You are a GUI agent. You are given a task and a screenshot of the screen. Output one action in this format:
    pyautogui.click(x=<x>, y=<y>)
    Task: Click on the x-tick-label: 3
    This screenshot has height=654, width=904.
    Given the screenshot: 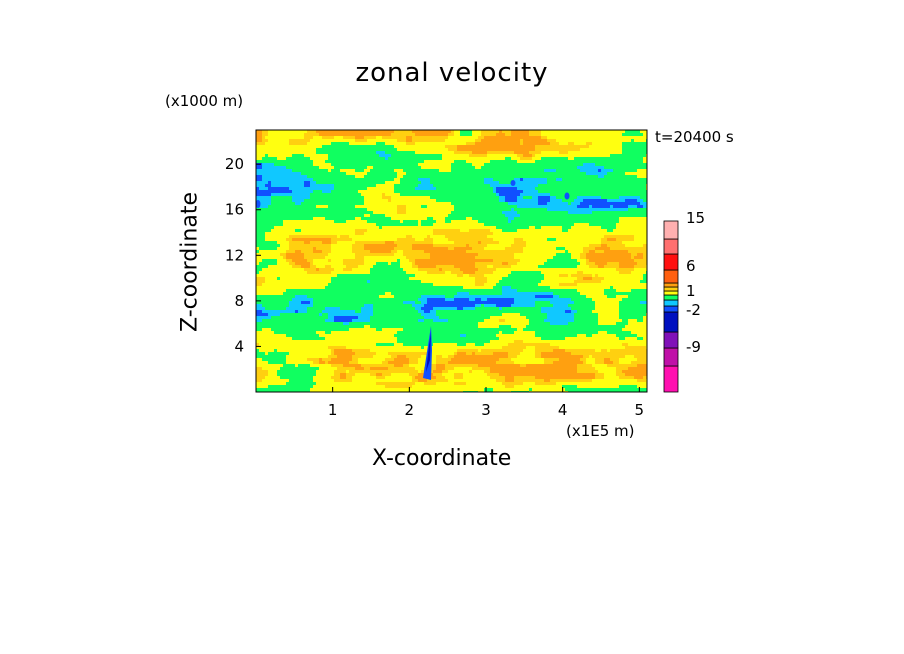 What is the action you would take?
    pyautogui.click(x=486, y=410)
    